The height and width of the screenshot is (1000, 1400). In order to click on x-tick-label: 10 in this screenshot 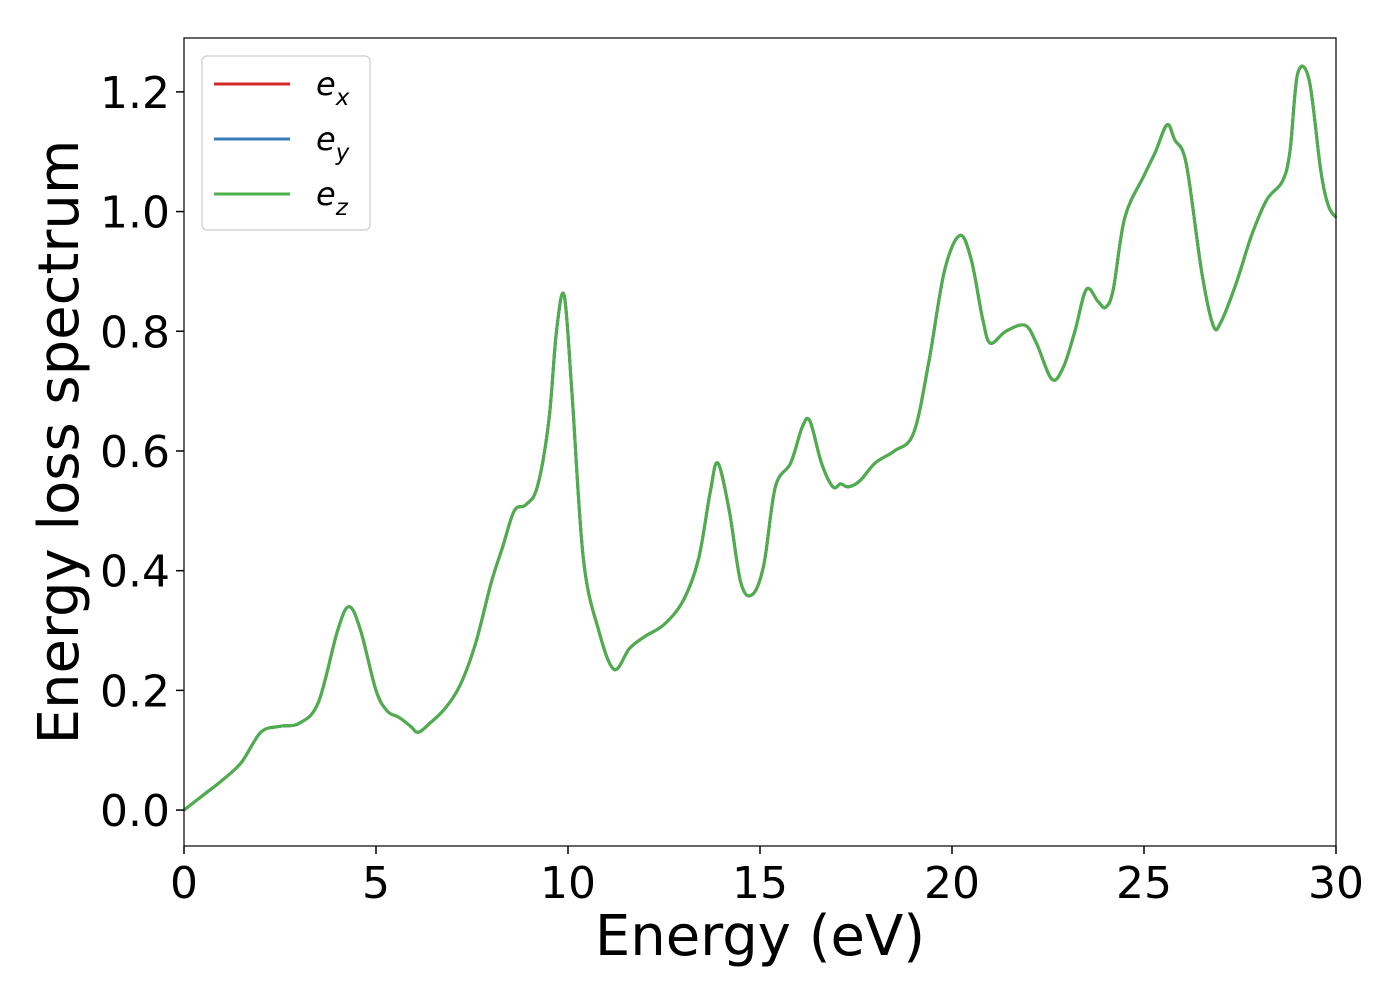, I will do `click(568, 883)`.